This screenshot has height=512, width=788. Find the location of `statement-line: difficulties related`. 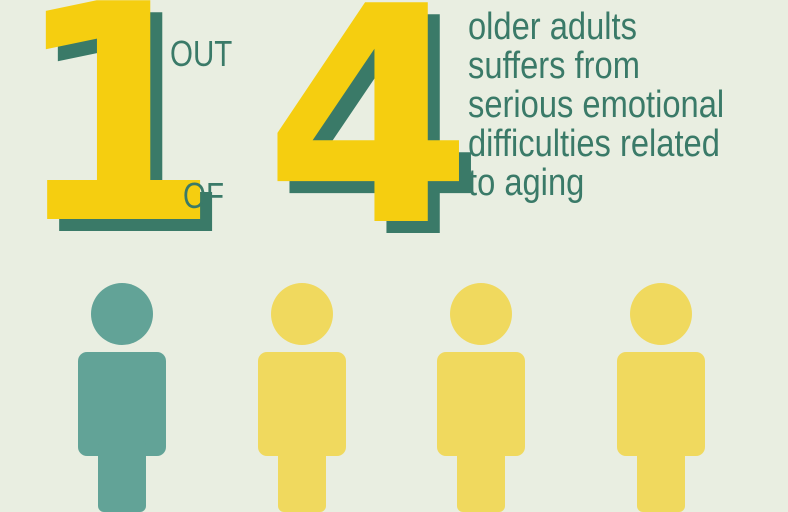

statement-line: difficulties related is located at coordinates (594, 144).